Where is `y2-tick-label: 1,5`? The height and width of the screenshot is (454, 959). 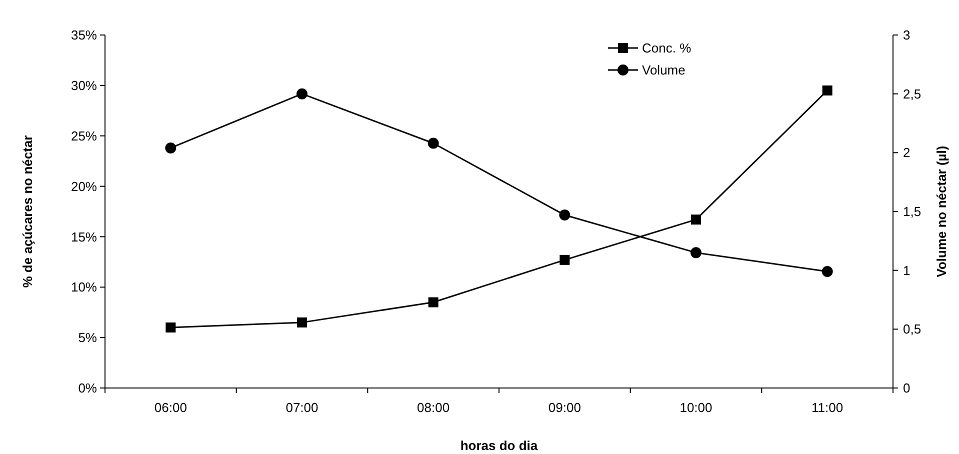
y2-tick-label: 1,5 is located at coordinates (912, 212).